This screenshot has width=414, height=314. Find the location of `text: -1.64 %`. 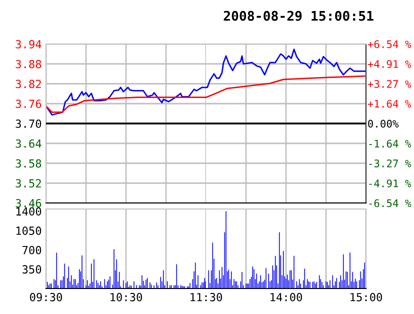

text: -1.64 % is located at coordinates (390, 144).